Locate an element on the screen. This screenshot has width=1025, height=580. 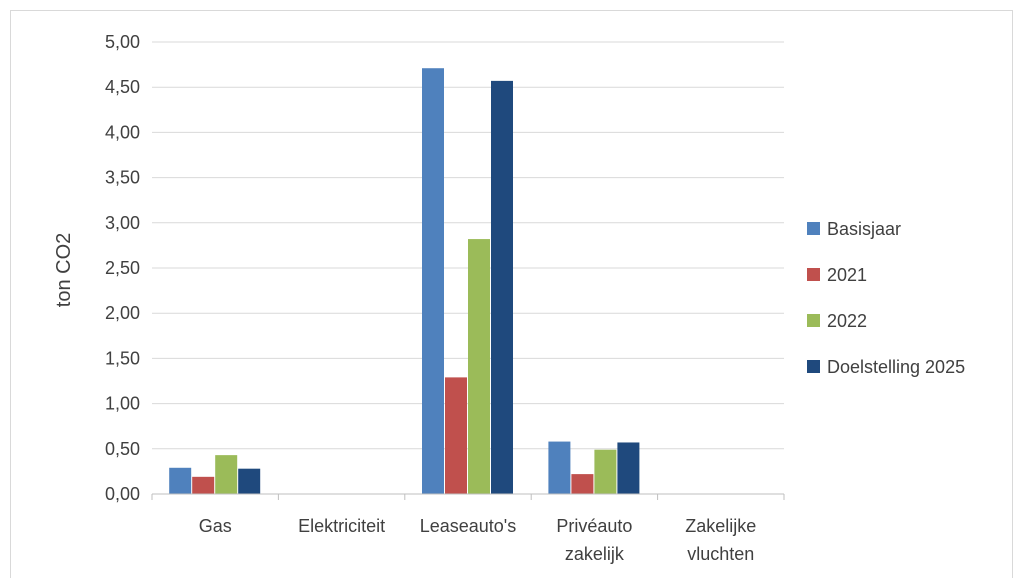
y-tick-label: 4,00 is located at coordinates (122, 132).